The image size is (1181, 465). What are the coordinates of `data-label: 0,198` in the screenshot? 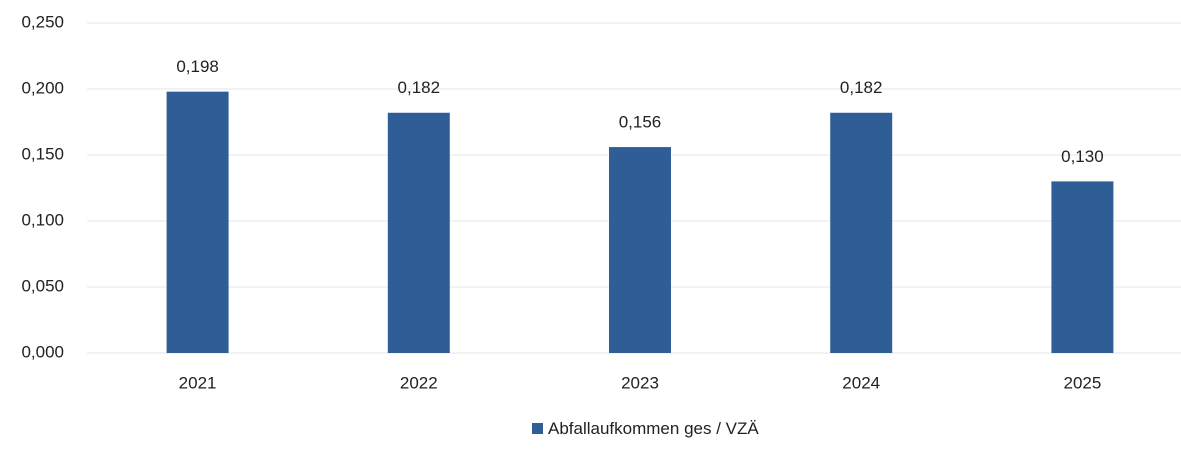 It's located at (197, 66).